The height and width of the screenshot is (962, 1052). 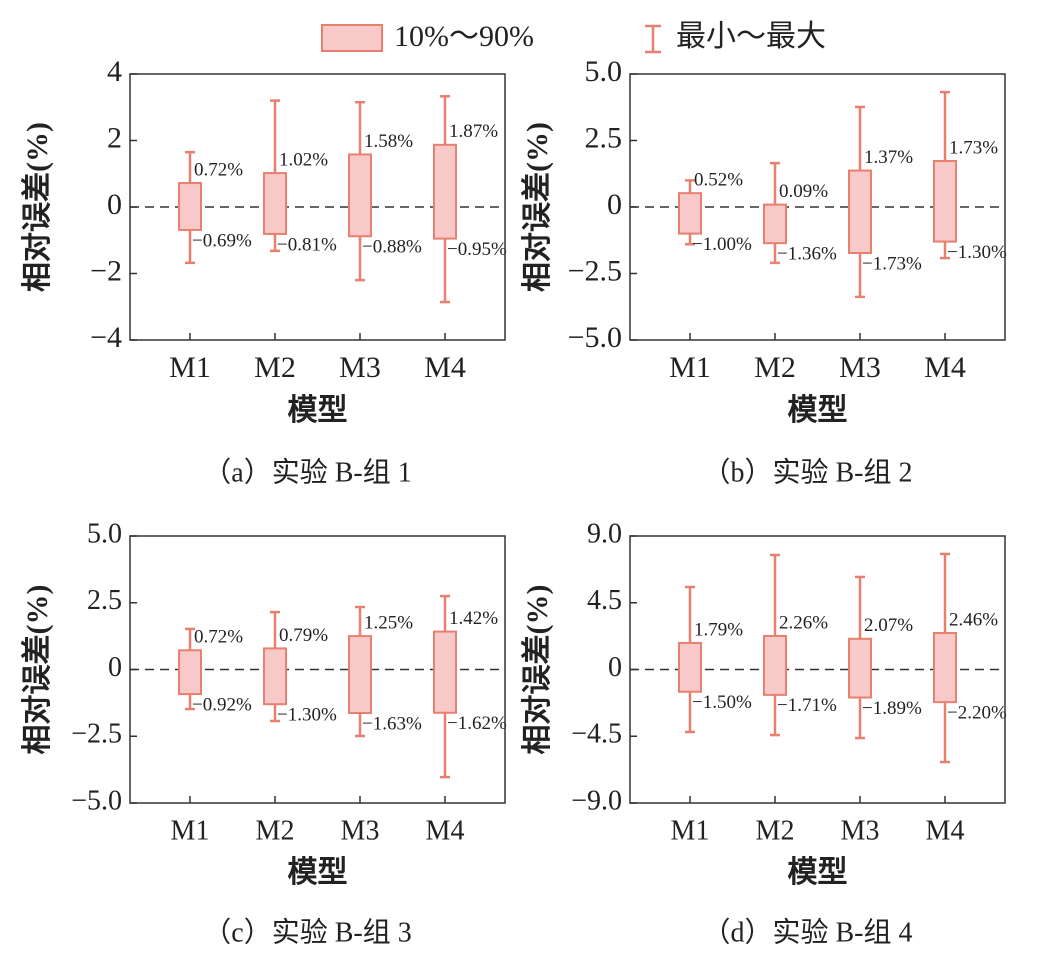 What do you see at coordinates (307, 244) in the screenshot?
I see `value-label-lower: −0.81%` at bounding box center [307, 244].